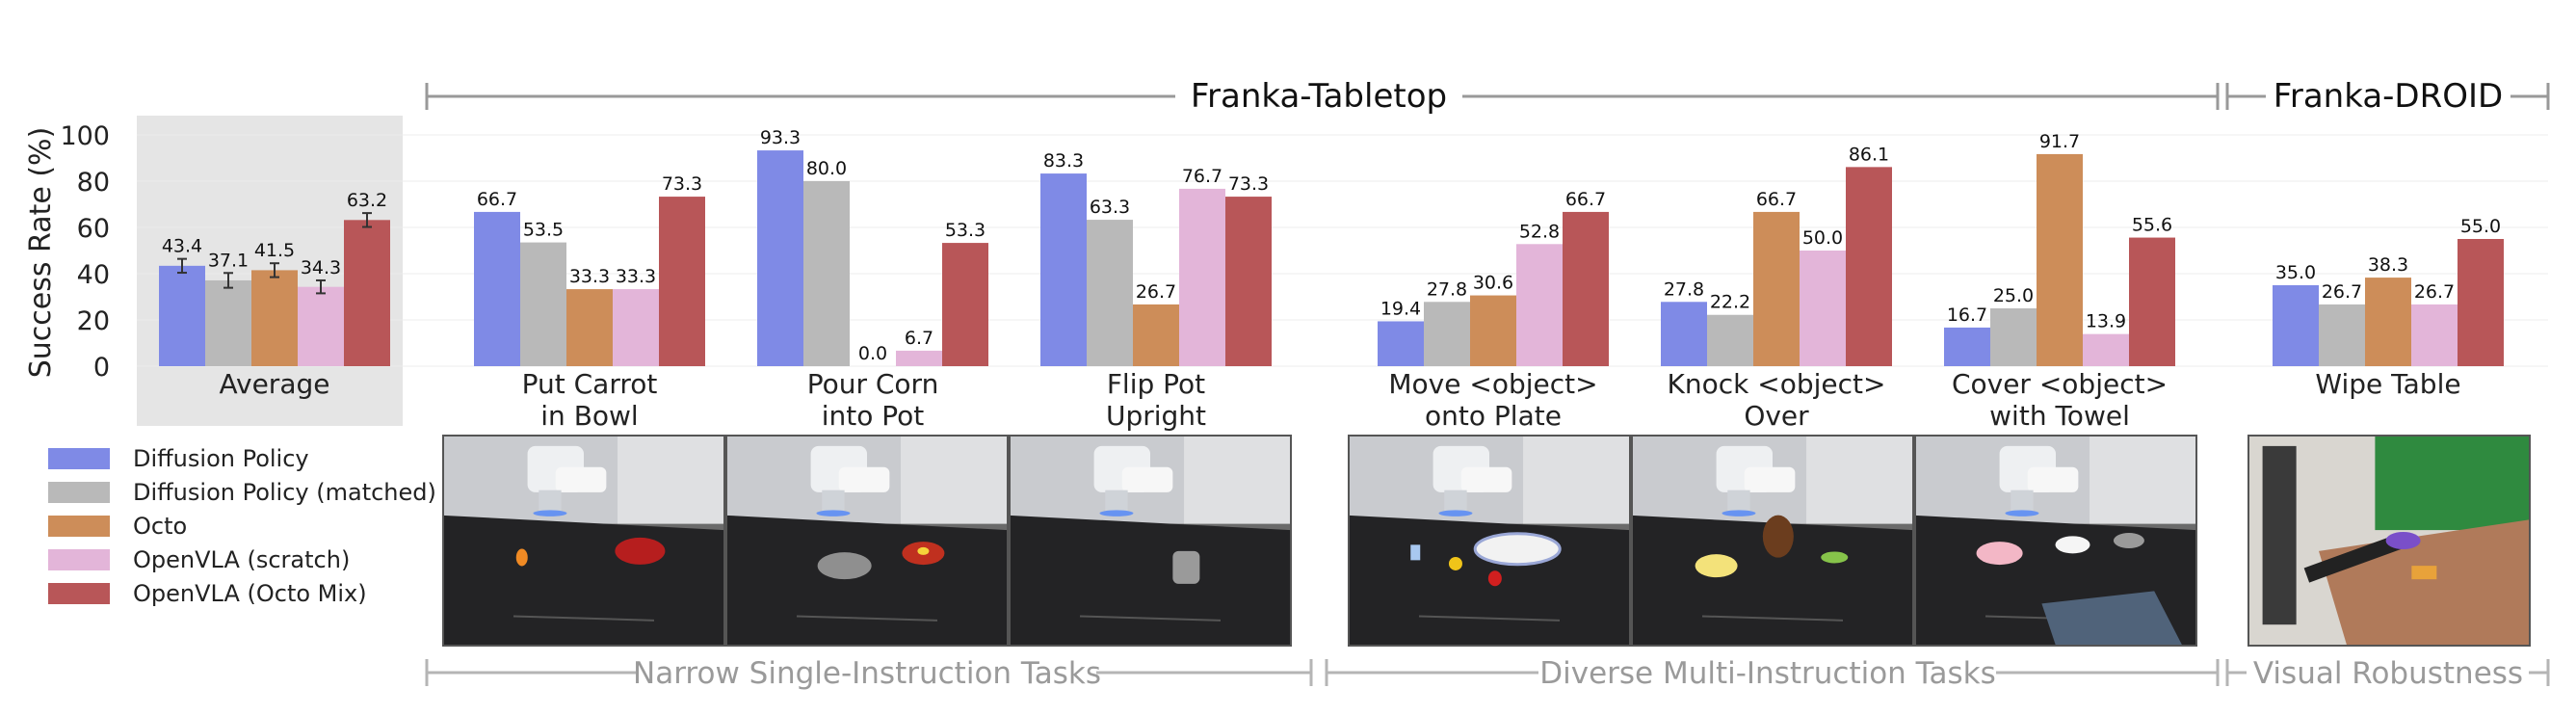 The image size is (2576, 715). I want to click on legend-label: Diffusion Policy, so click(221, 458).